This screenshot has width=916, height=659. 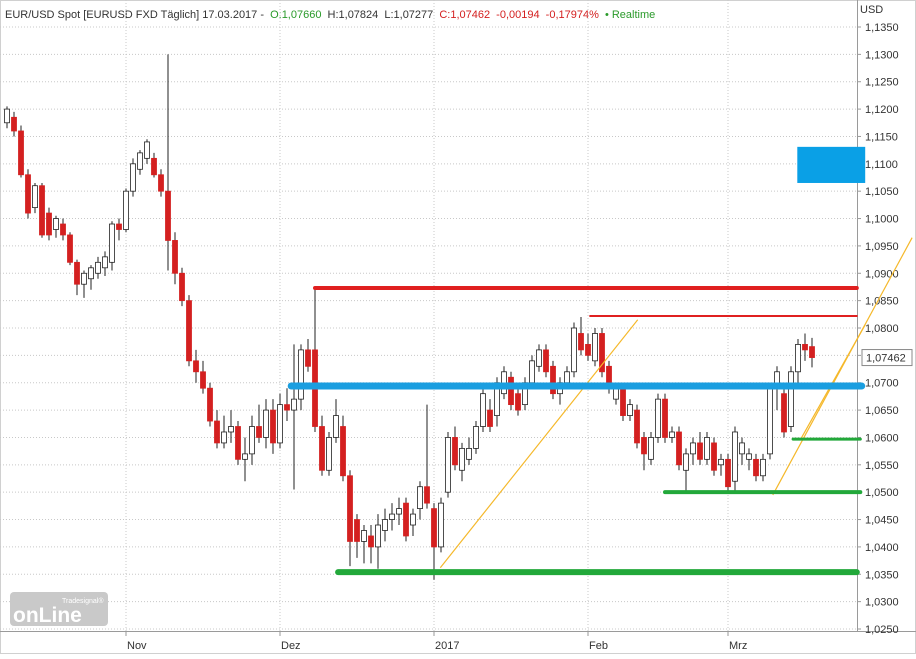 What do you see at coordinates (882, 55) in the screenshot?
I see `y-tick-label: 1,1300` at bounding box center [882, 55].